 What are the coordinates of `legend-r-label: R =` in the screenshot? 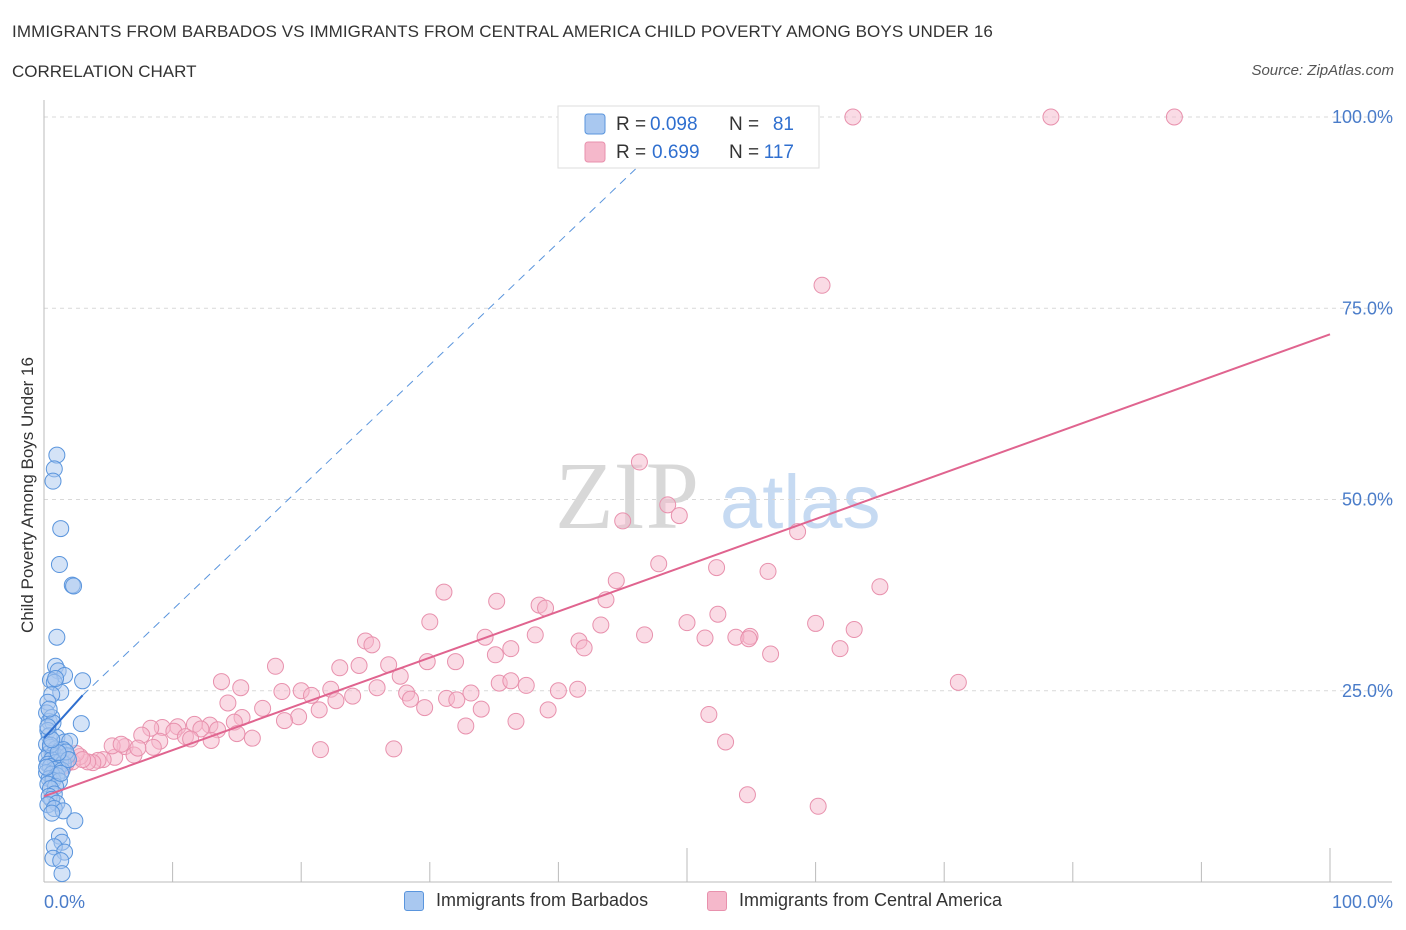 It's located at (631, 152).